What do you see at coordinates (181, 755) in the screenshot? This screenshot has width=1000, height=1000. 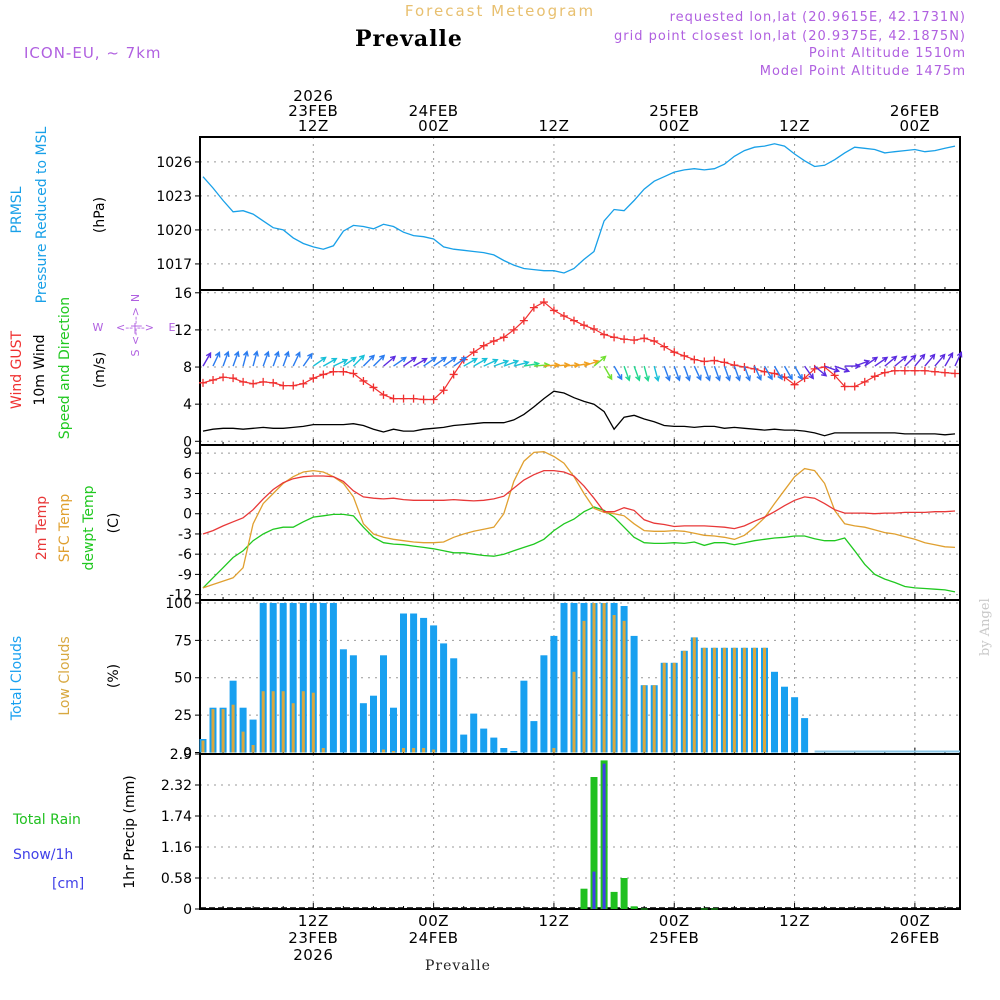 I see `y-tick-label: 2.9` at bounding box center [181, 755].